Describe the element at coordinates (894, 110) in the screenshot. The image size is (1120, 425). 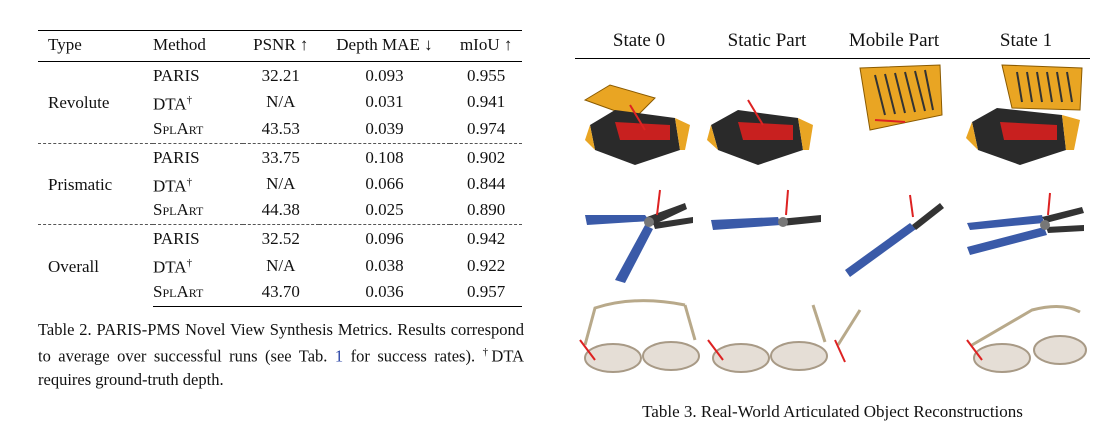
I see `toolbox-mobile-part-image` at that location.